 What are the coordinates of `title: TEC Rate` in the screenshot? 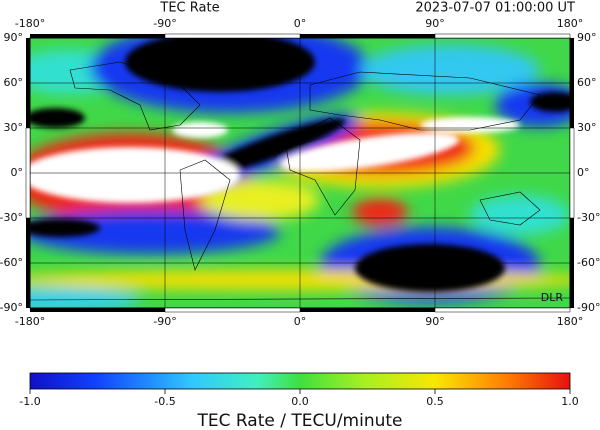 It's located at (189, 8).